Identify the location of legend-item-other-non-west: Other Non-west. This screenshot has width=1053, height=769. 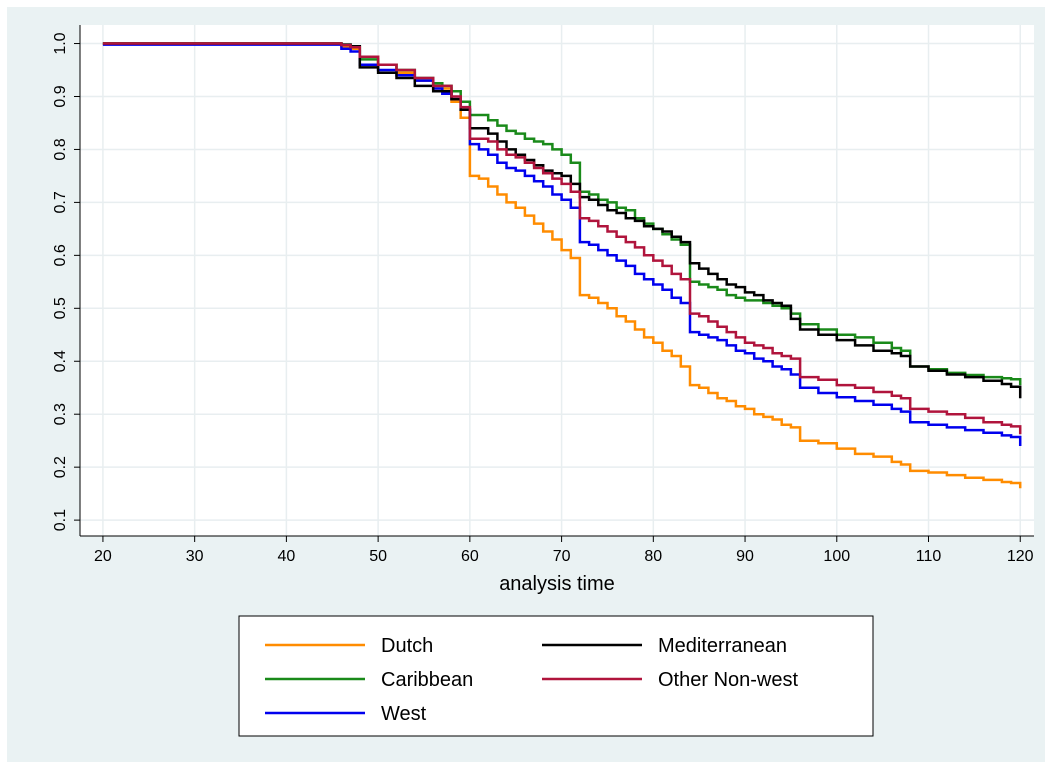
(670, 680).